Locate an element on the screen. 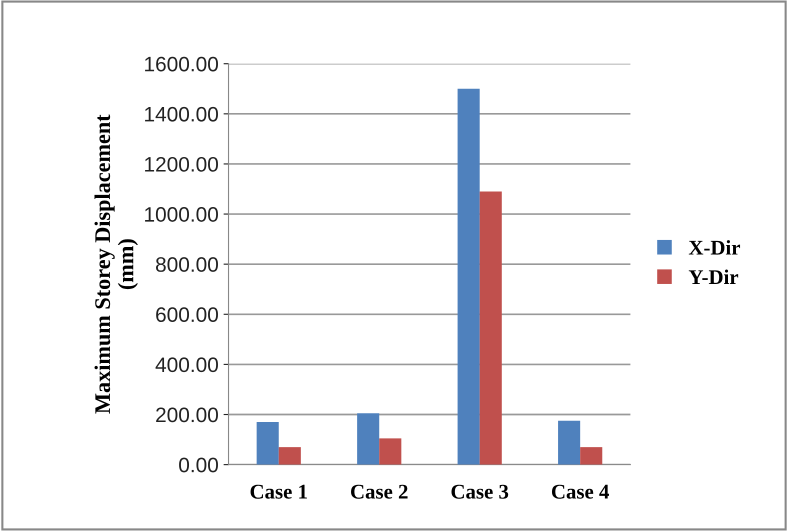  legend-label: X-Dir is located at coordinates (714, 247).